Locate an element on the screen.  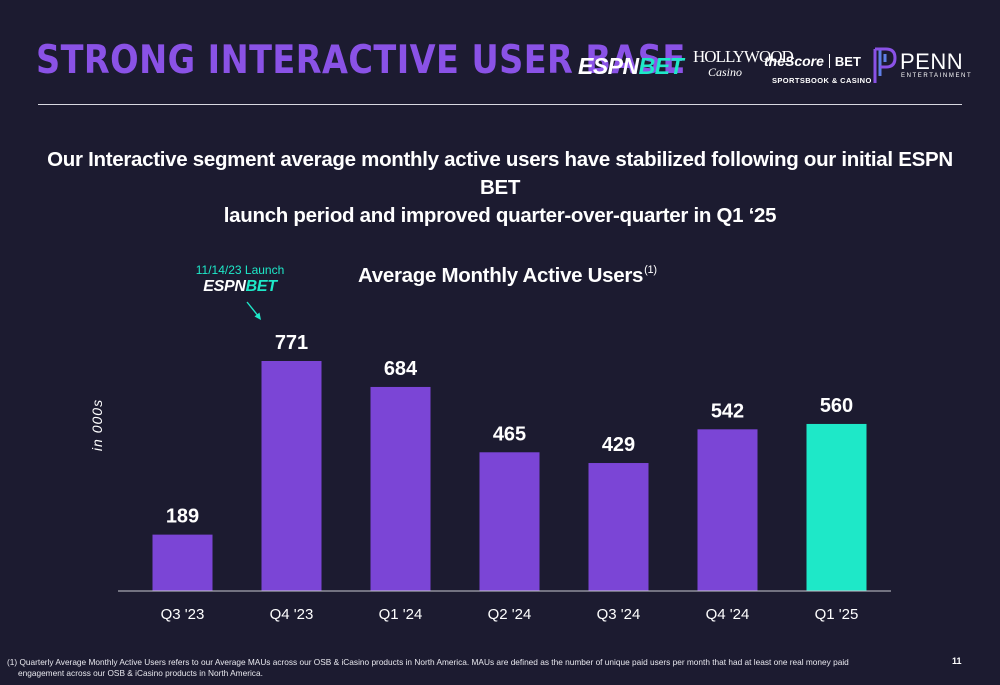
x-tick-label-0: Q3 '23 is located at coordinates (183, 614).